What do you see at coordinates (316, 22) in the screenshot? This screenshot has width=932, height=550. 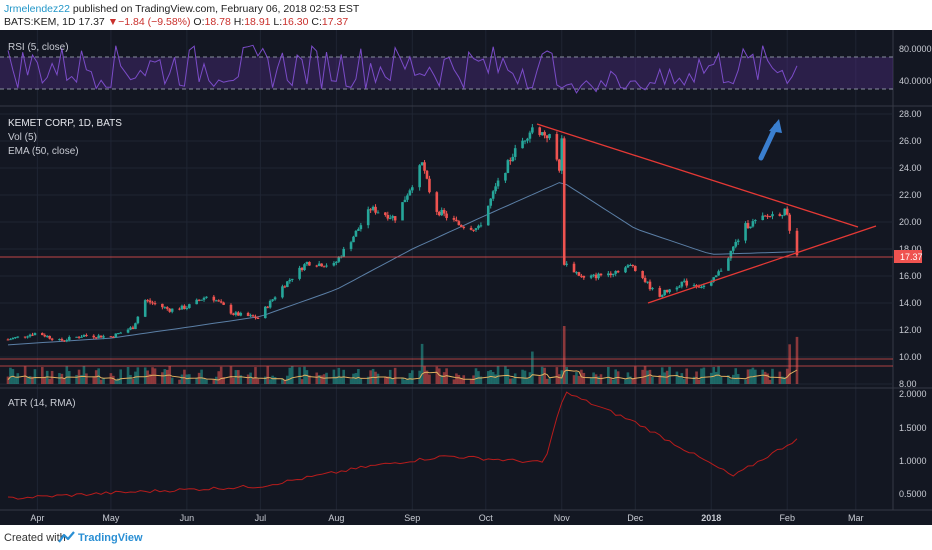 I see `close-label: C:` at bounding box center [316, 22].